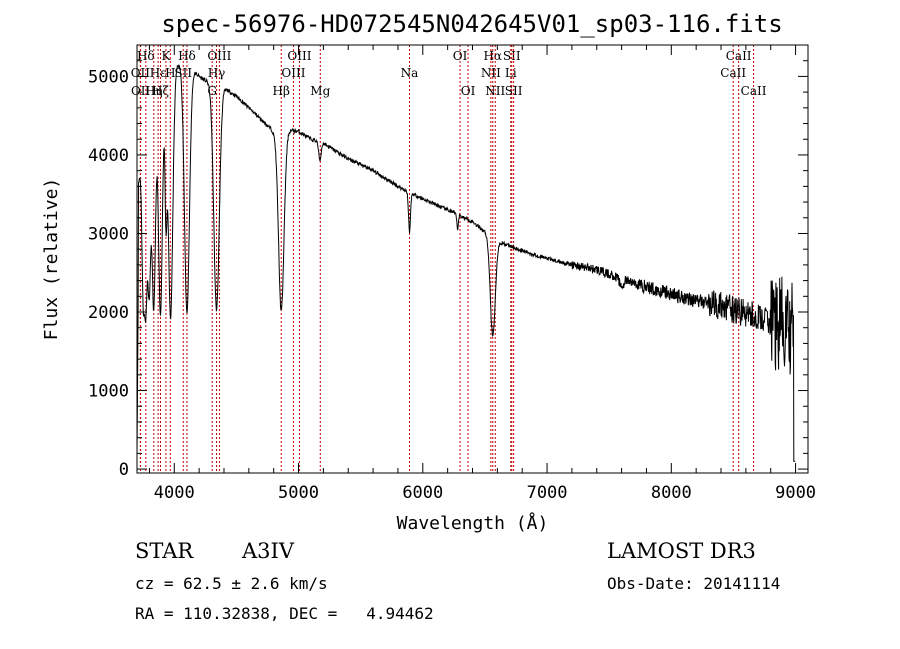 Image resolution: width=900 pixels, height=649 pixels. What do you see at coordinates (473, 523) in the screenshot?
I see `x-axis-label: Wavelength (Å)` at bounding box center [473, 523].